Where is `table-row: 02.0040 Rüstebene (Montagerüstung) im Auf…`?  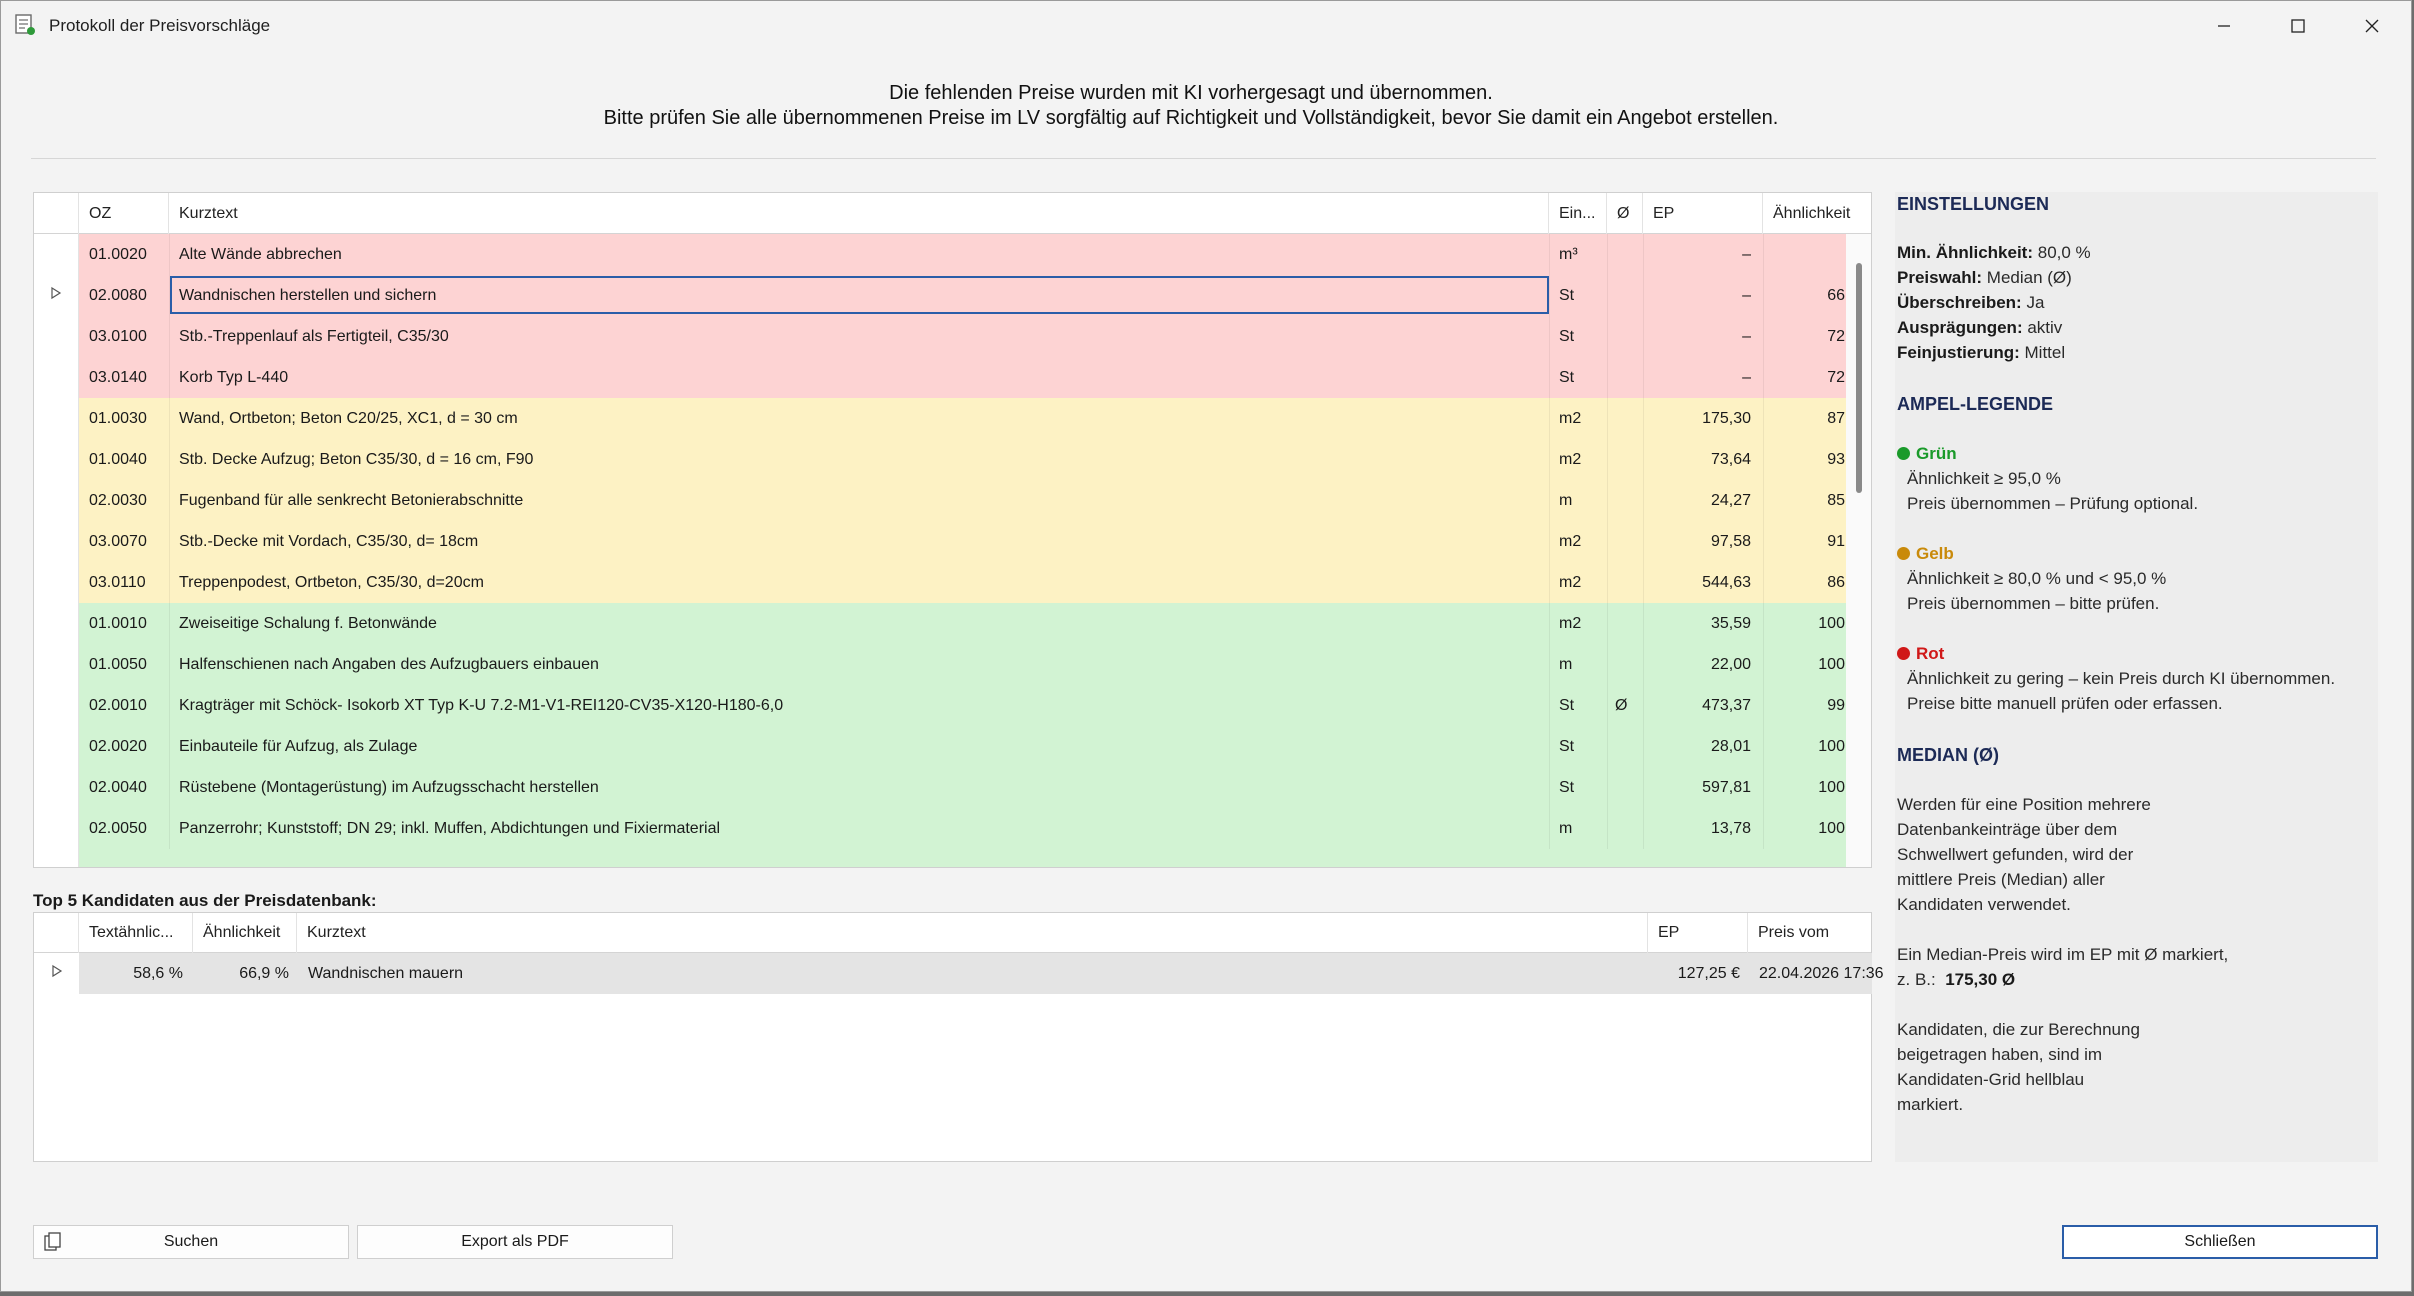
table-row: 02.0040 Rüstebene (Montagerüstung) im Auf… is located at coordinates (940, 787).